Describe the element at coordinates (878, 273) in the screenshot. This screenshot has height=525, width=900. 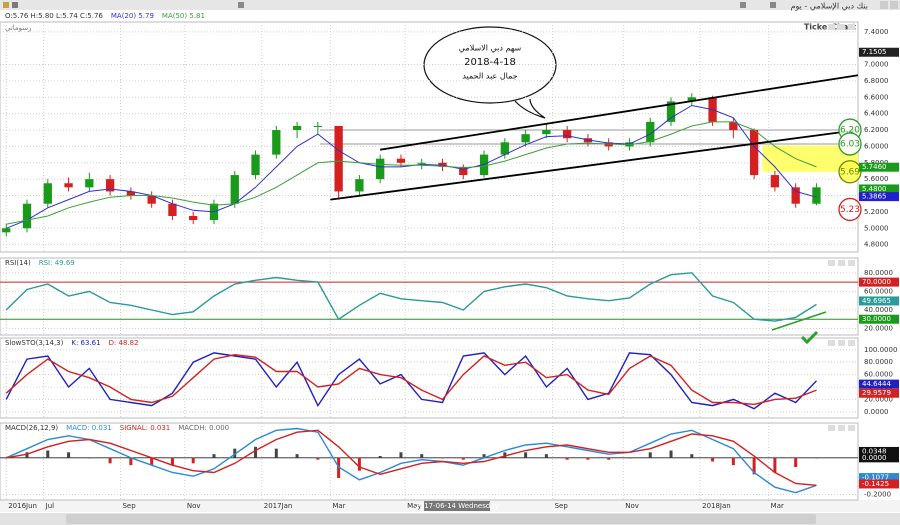
I see `y-tick-label: 80.0000` at that location.